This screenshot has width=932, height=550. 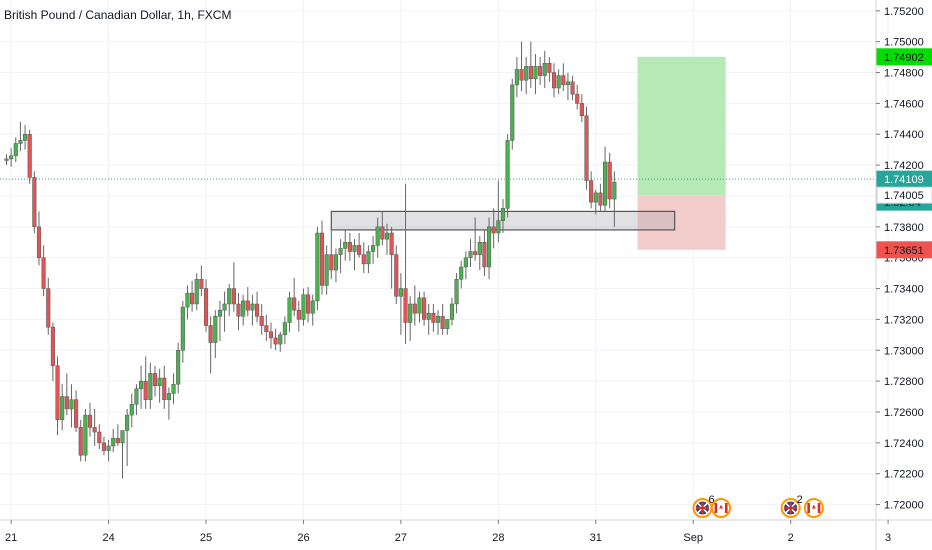 What do you see at coordinates (904, 351) in the screenshot?
I see `price-tick-label: 1.73000` at bounding box center [904, 351].